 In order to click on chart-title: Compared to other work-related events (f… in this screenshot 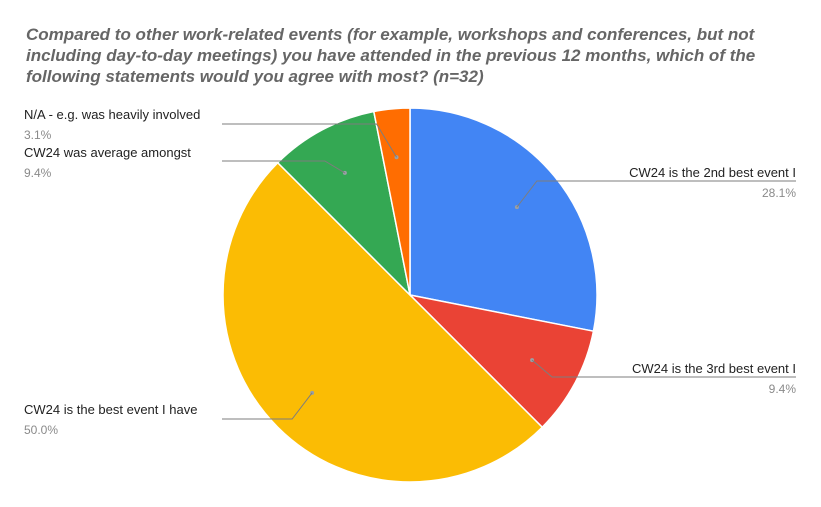, I will do `click(391, 55)`.